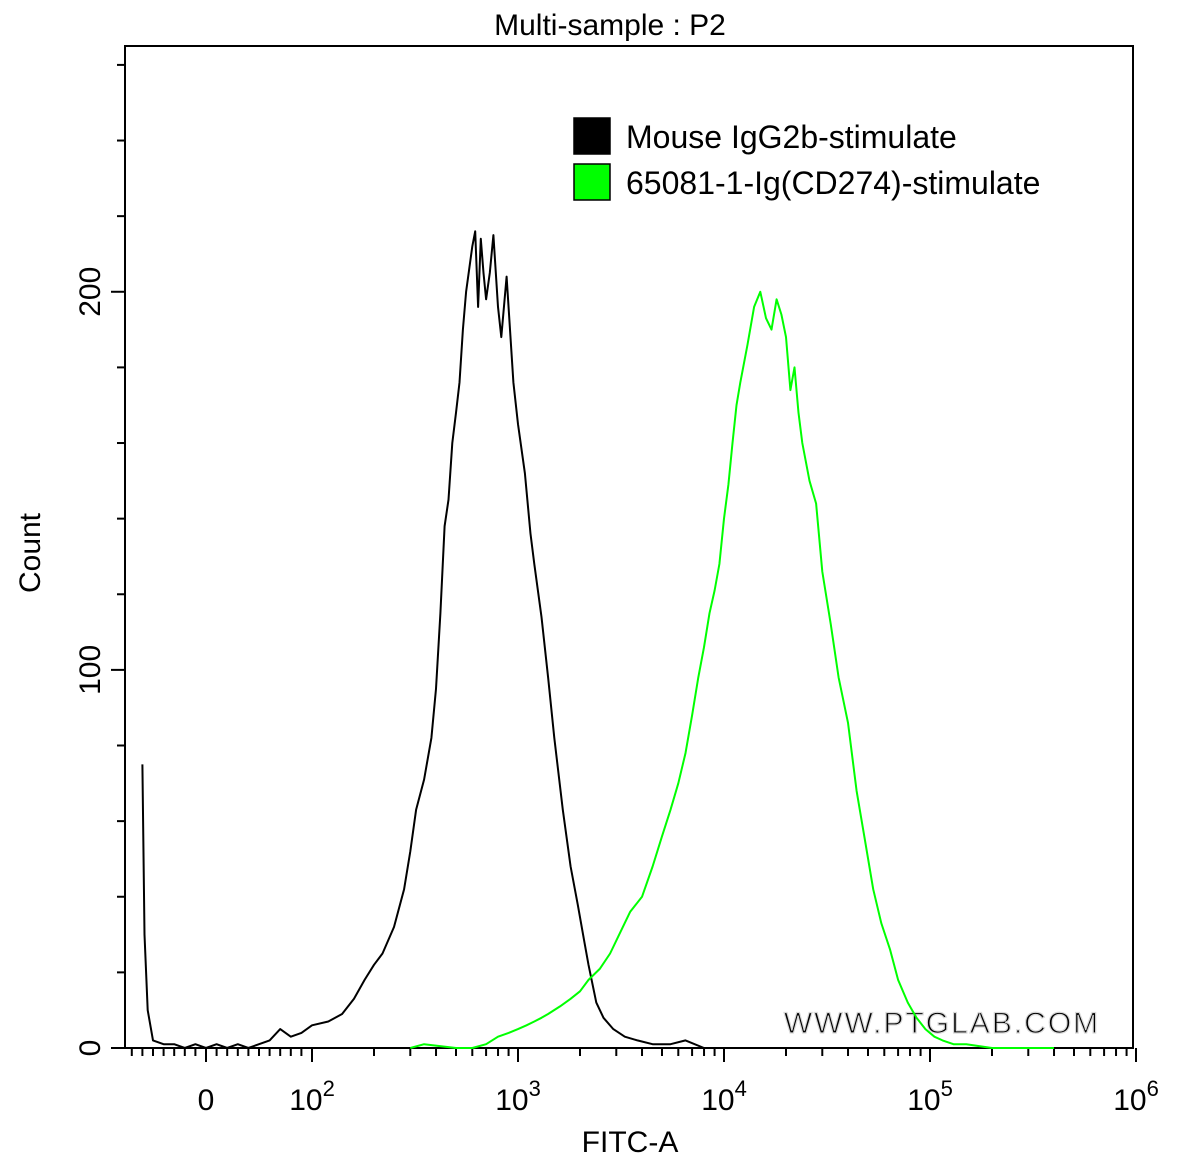  What do you see at coordinates (741, 1088) in the screenshot?
I see `x-tick-exponent: 4` at bounding box center [741, 1088].